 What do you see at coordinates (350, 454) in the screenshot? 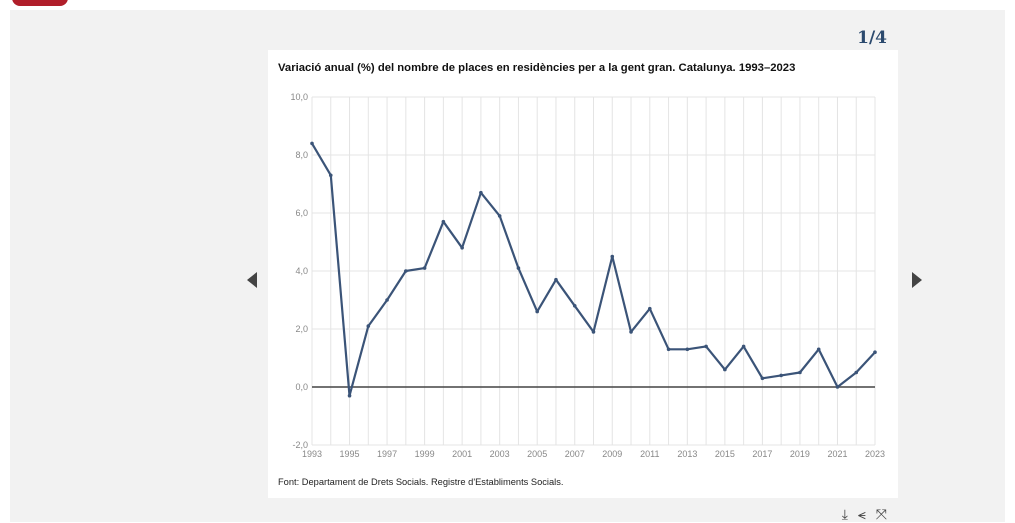
I see `x-tick-label: 1995` at bounding box center [350, 454].